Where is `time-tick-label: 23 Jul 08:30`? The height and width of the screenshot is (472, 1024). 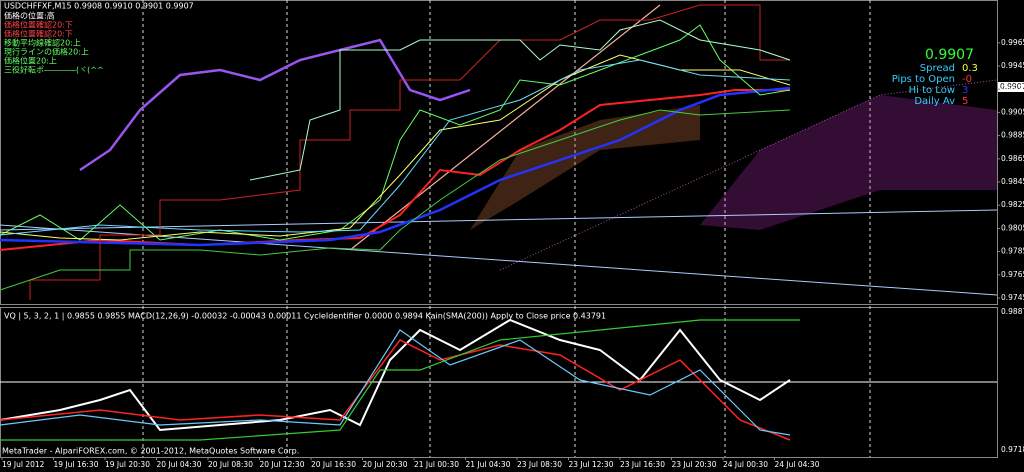 time-tick-label: 23 Jul 08:30 is located at coordinates (539, 464).